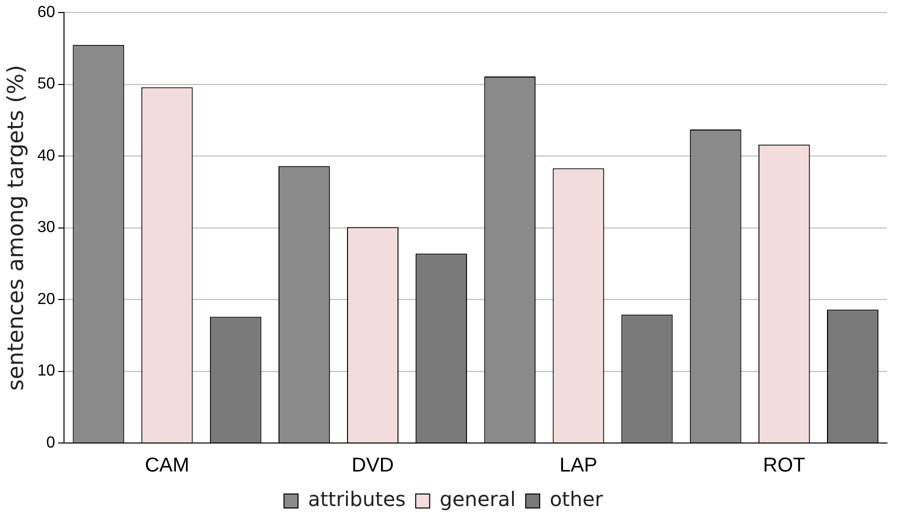  I want to click on y-tick-label: 10, so click(46, 371).